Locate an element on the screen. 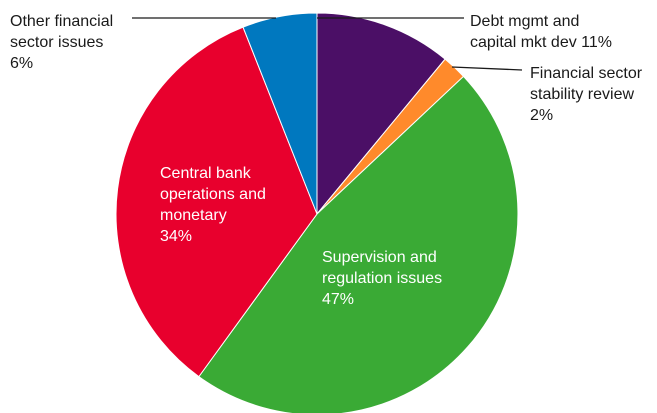 This screenshot has height=413, width=657. slice-label-1: Financial sector stability review 2% is located at coordinates (586, 94).